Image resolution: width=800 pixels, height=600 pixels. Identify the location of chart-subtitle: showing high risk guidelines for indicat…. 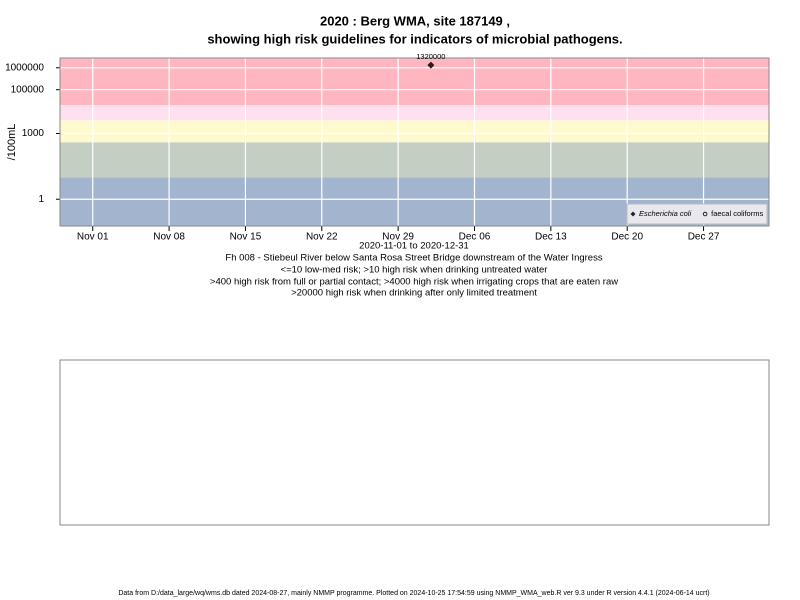
(414, 38).